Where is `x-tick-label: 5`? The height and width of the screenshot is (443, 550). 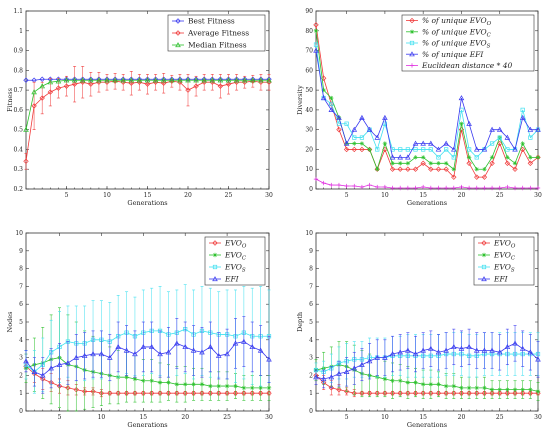 x-tick-label: 5 is located at coordinates (60, 417).